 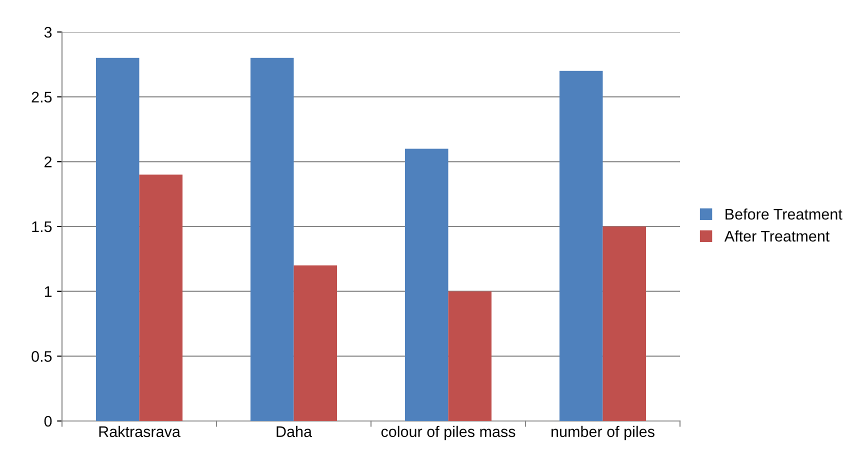 I want to click on y-tick-label: 1, so click(x=48, y=291).